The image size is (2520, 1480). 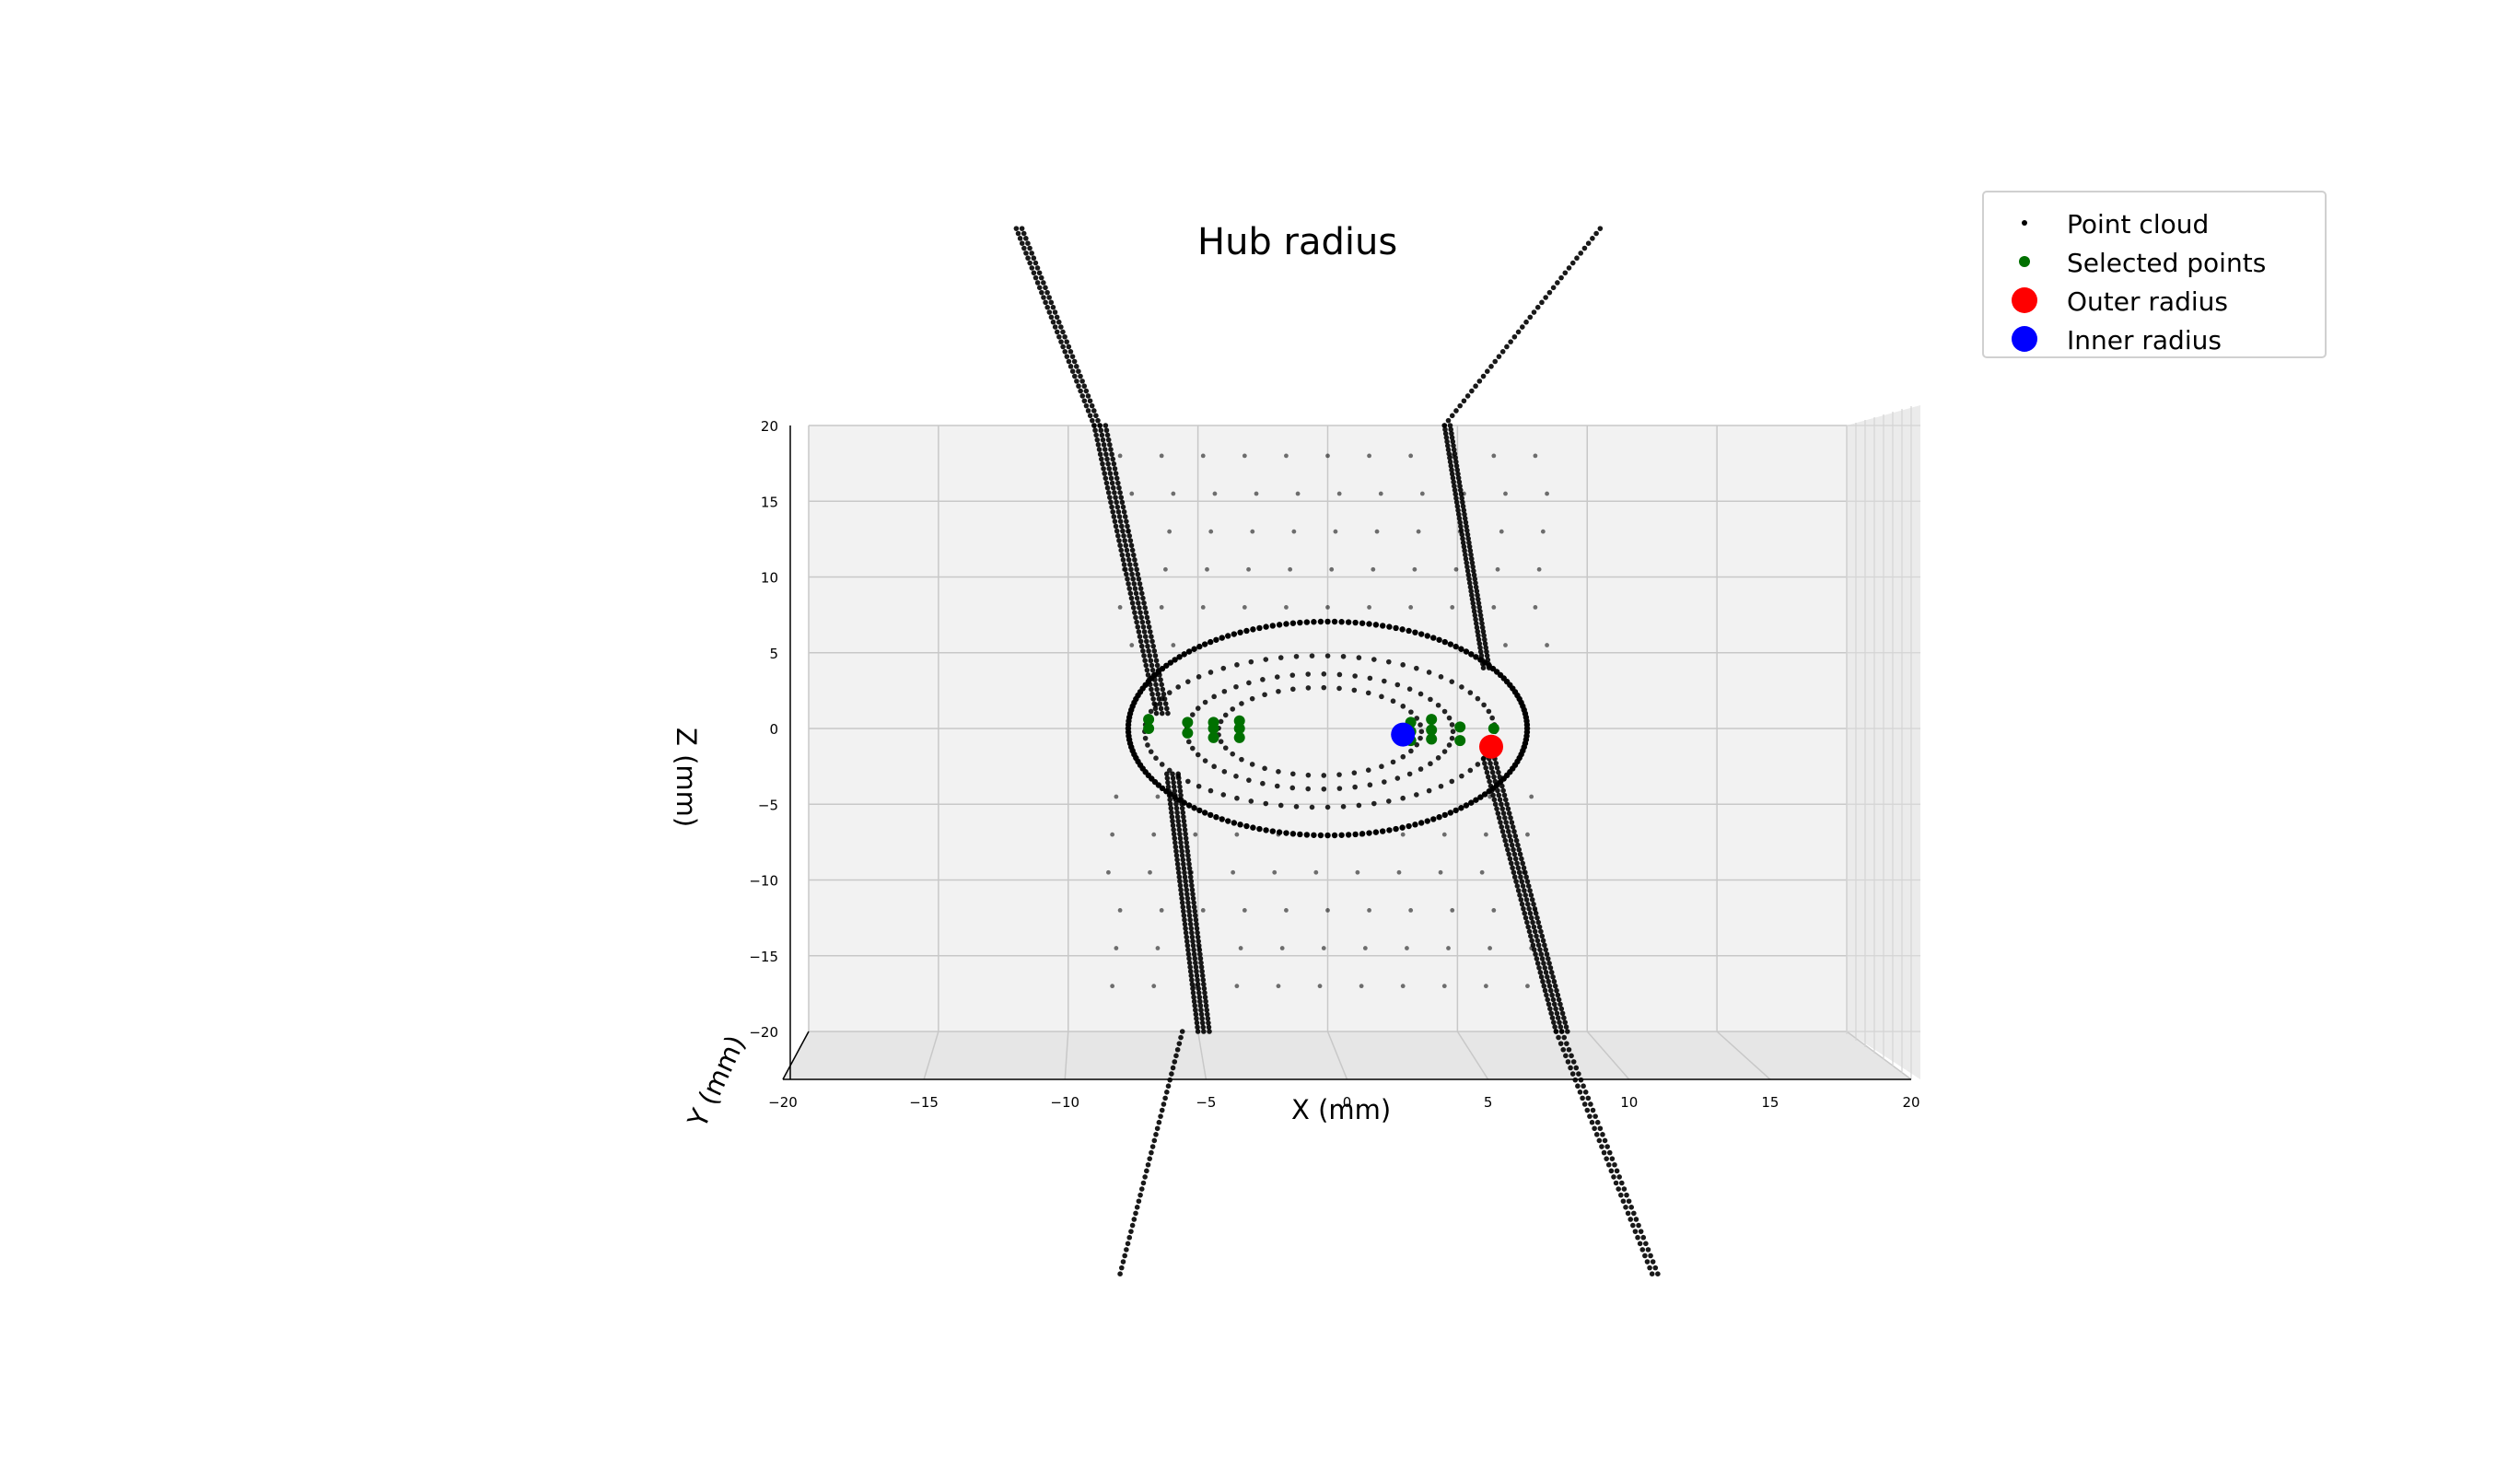 What do you see at coordinates (2167, 263) in the screenshot?
I see `legend-label: Selected points` at bounding box center [2167, 263].